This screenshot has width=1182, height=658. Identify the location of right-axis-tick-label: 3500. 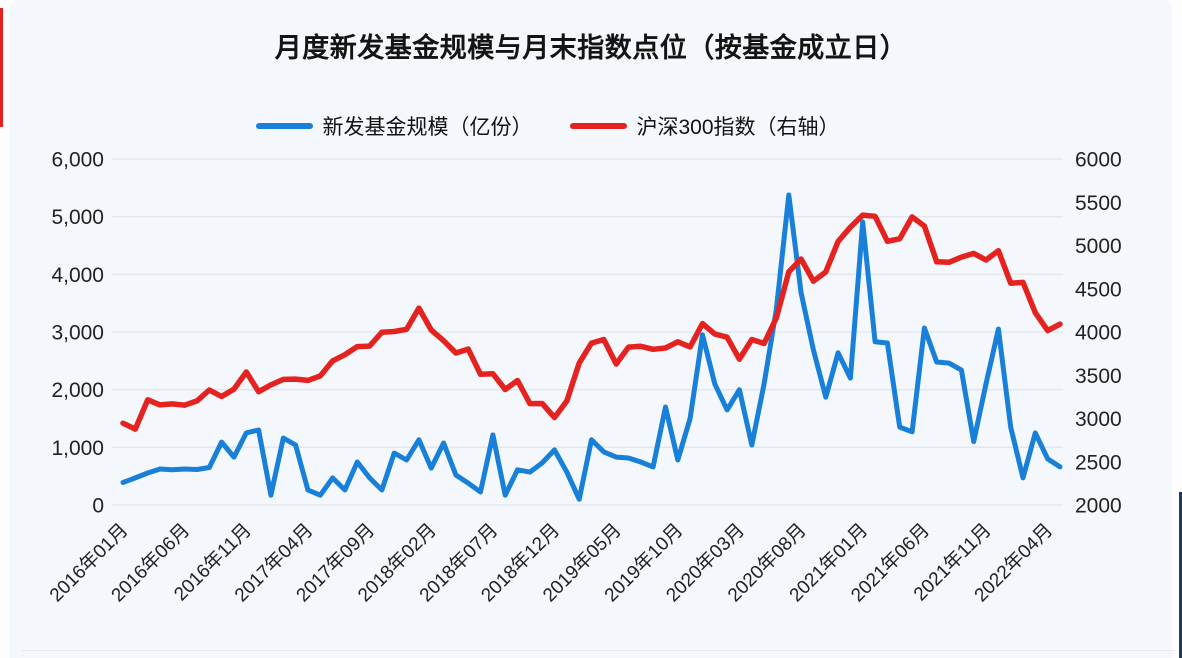
(1098, 376).